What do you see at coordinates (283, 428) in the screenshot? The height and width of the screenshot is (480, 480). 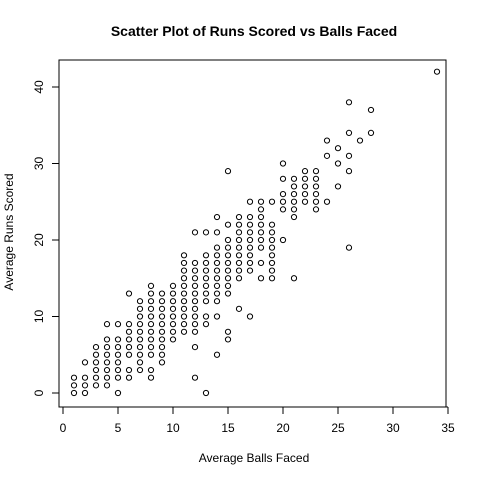 I see `x-tick-label: 20` at bounding box center [283, 428].